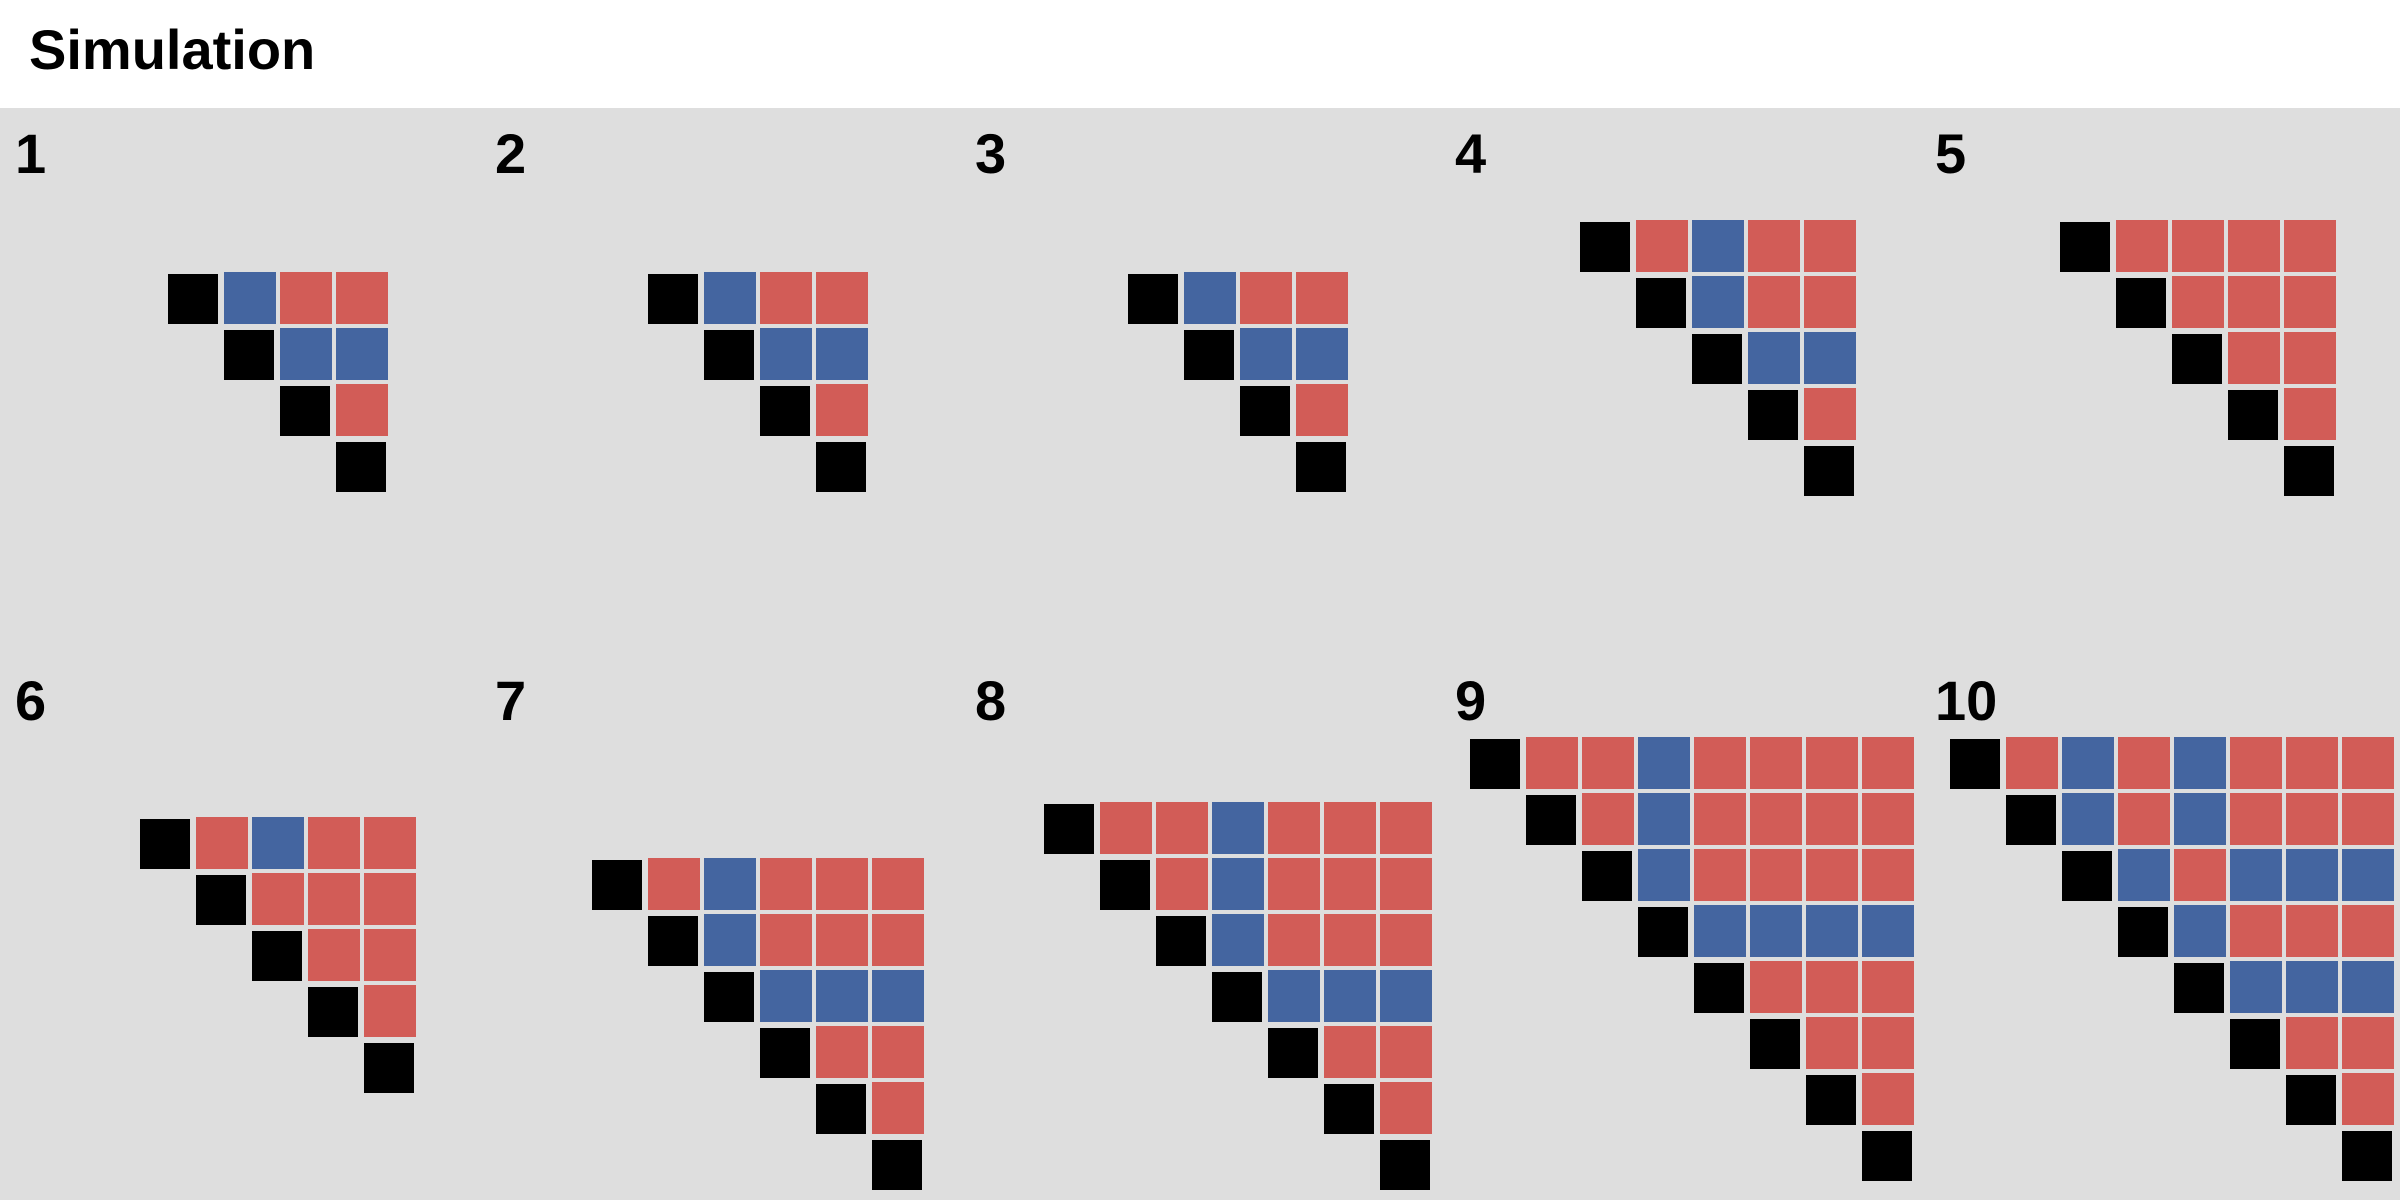 Image resolution: width=2400 pixels, height=1200 pixels. I want to click on simulation-panel-1: 1, so click(240, 380).